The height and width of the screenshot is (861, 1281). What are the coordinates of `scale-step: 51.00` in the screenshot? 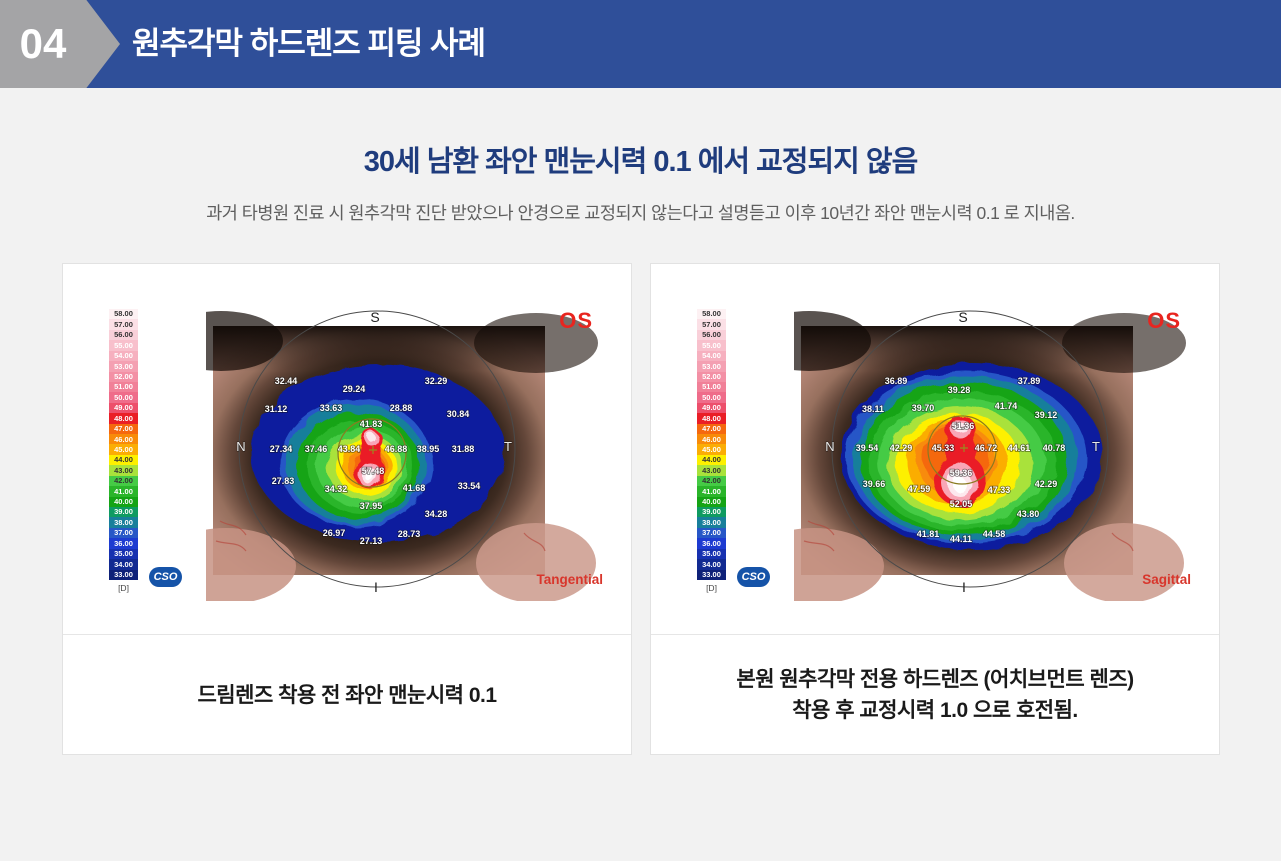 It's located at (123, 387).